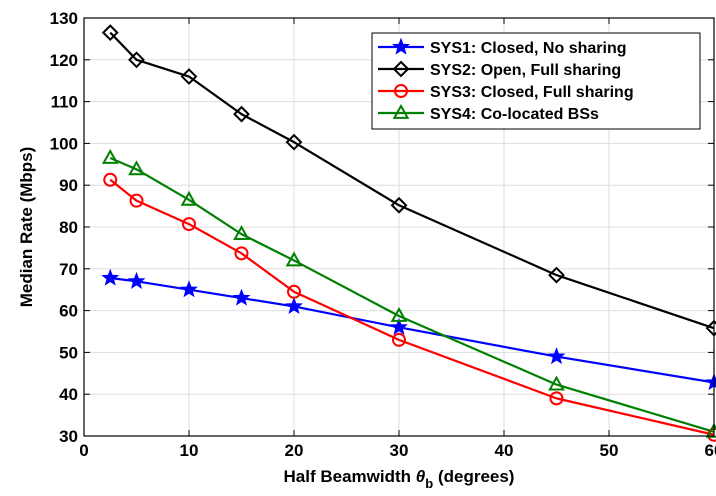 The width and height of the screenshot is (716, 496). What do you see at coordinates (189, 450) in the screenshot?
I see `x-tick-label: 10` at bounding box center [189, 450].